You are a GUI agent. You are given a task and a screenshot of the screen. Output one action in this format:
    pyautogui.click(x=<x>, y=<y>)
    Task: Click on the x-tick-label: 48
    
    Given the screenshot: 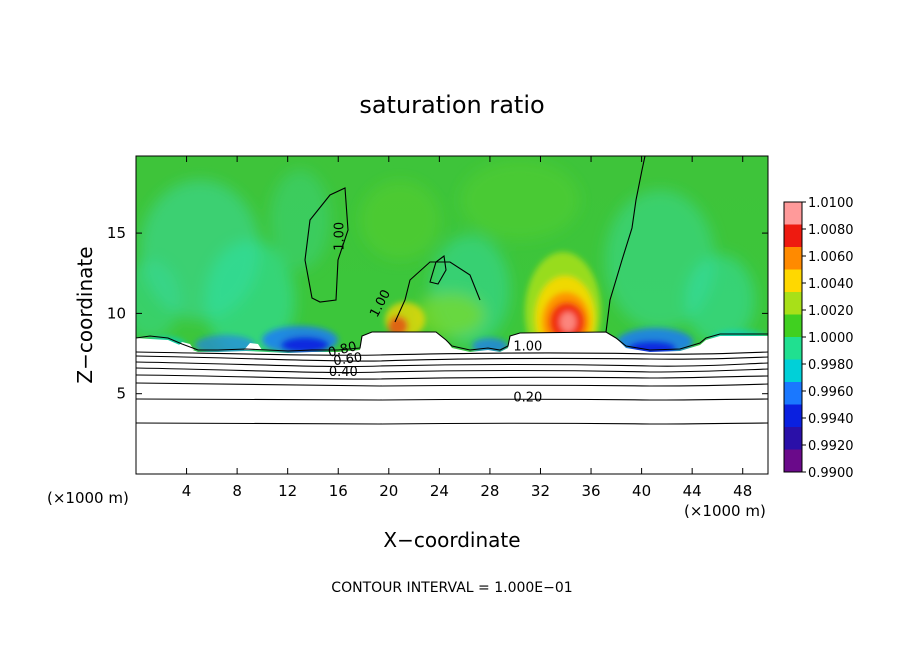 What is the action you would take?
    pyautogui.click(x=742, y=491)
    